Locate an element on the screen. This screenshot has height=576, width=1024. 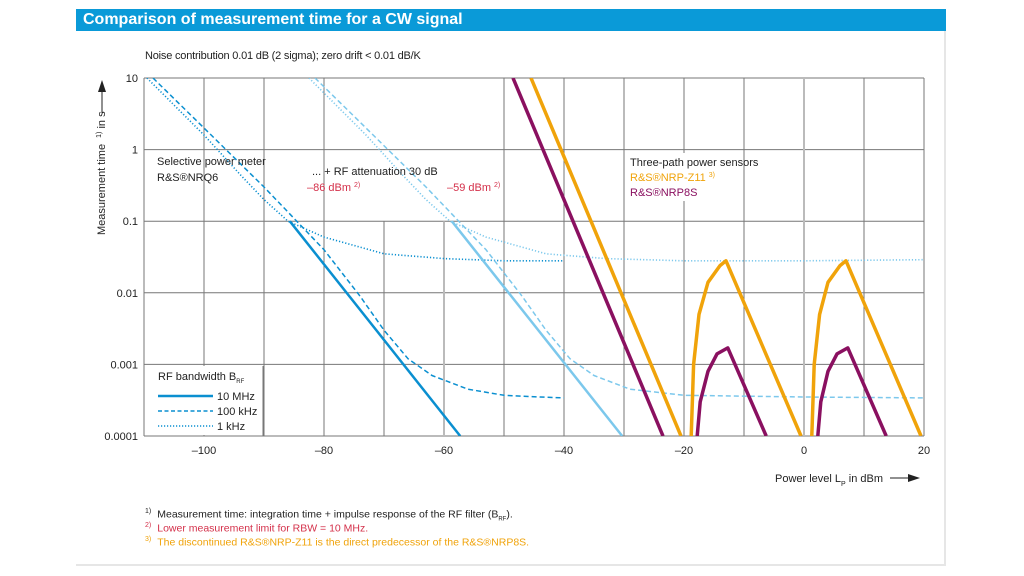
y-axis-label-sup: 1) is located at coordinates (99, 135).